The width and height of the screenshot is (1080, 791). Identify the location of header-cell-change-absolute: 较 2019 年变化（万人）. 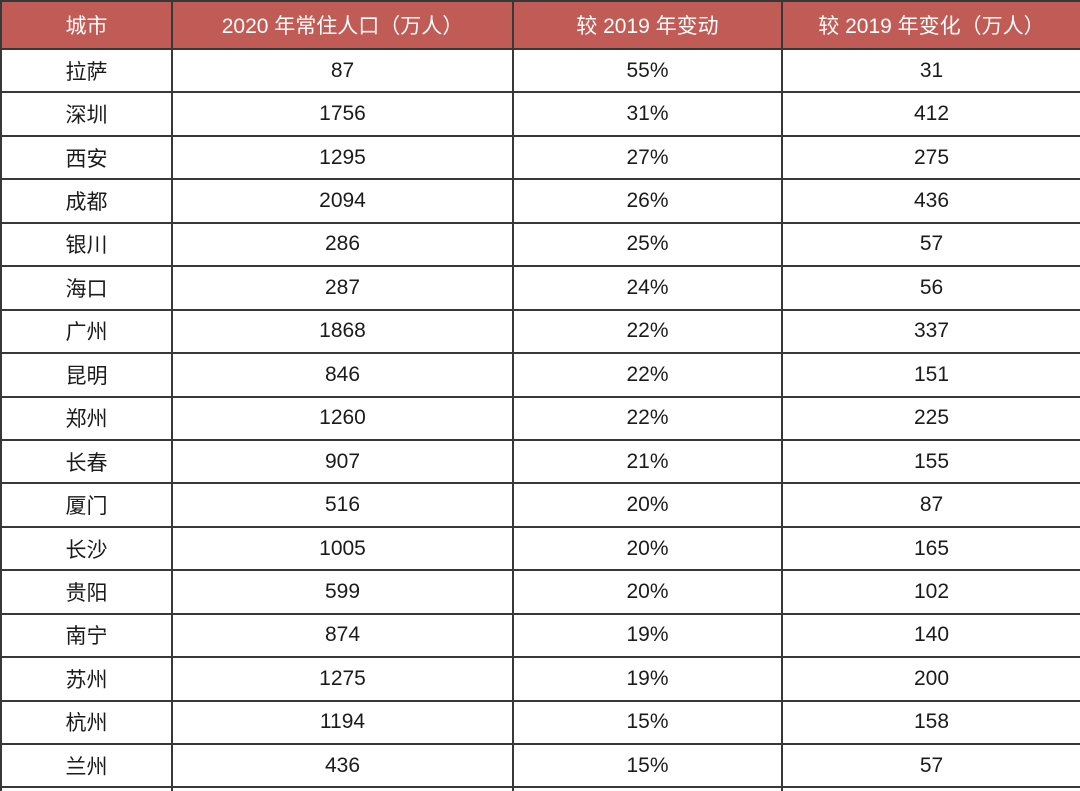
(930, 25).